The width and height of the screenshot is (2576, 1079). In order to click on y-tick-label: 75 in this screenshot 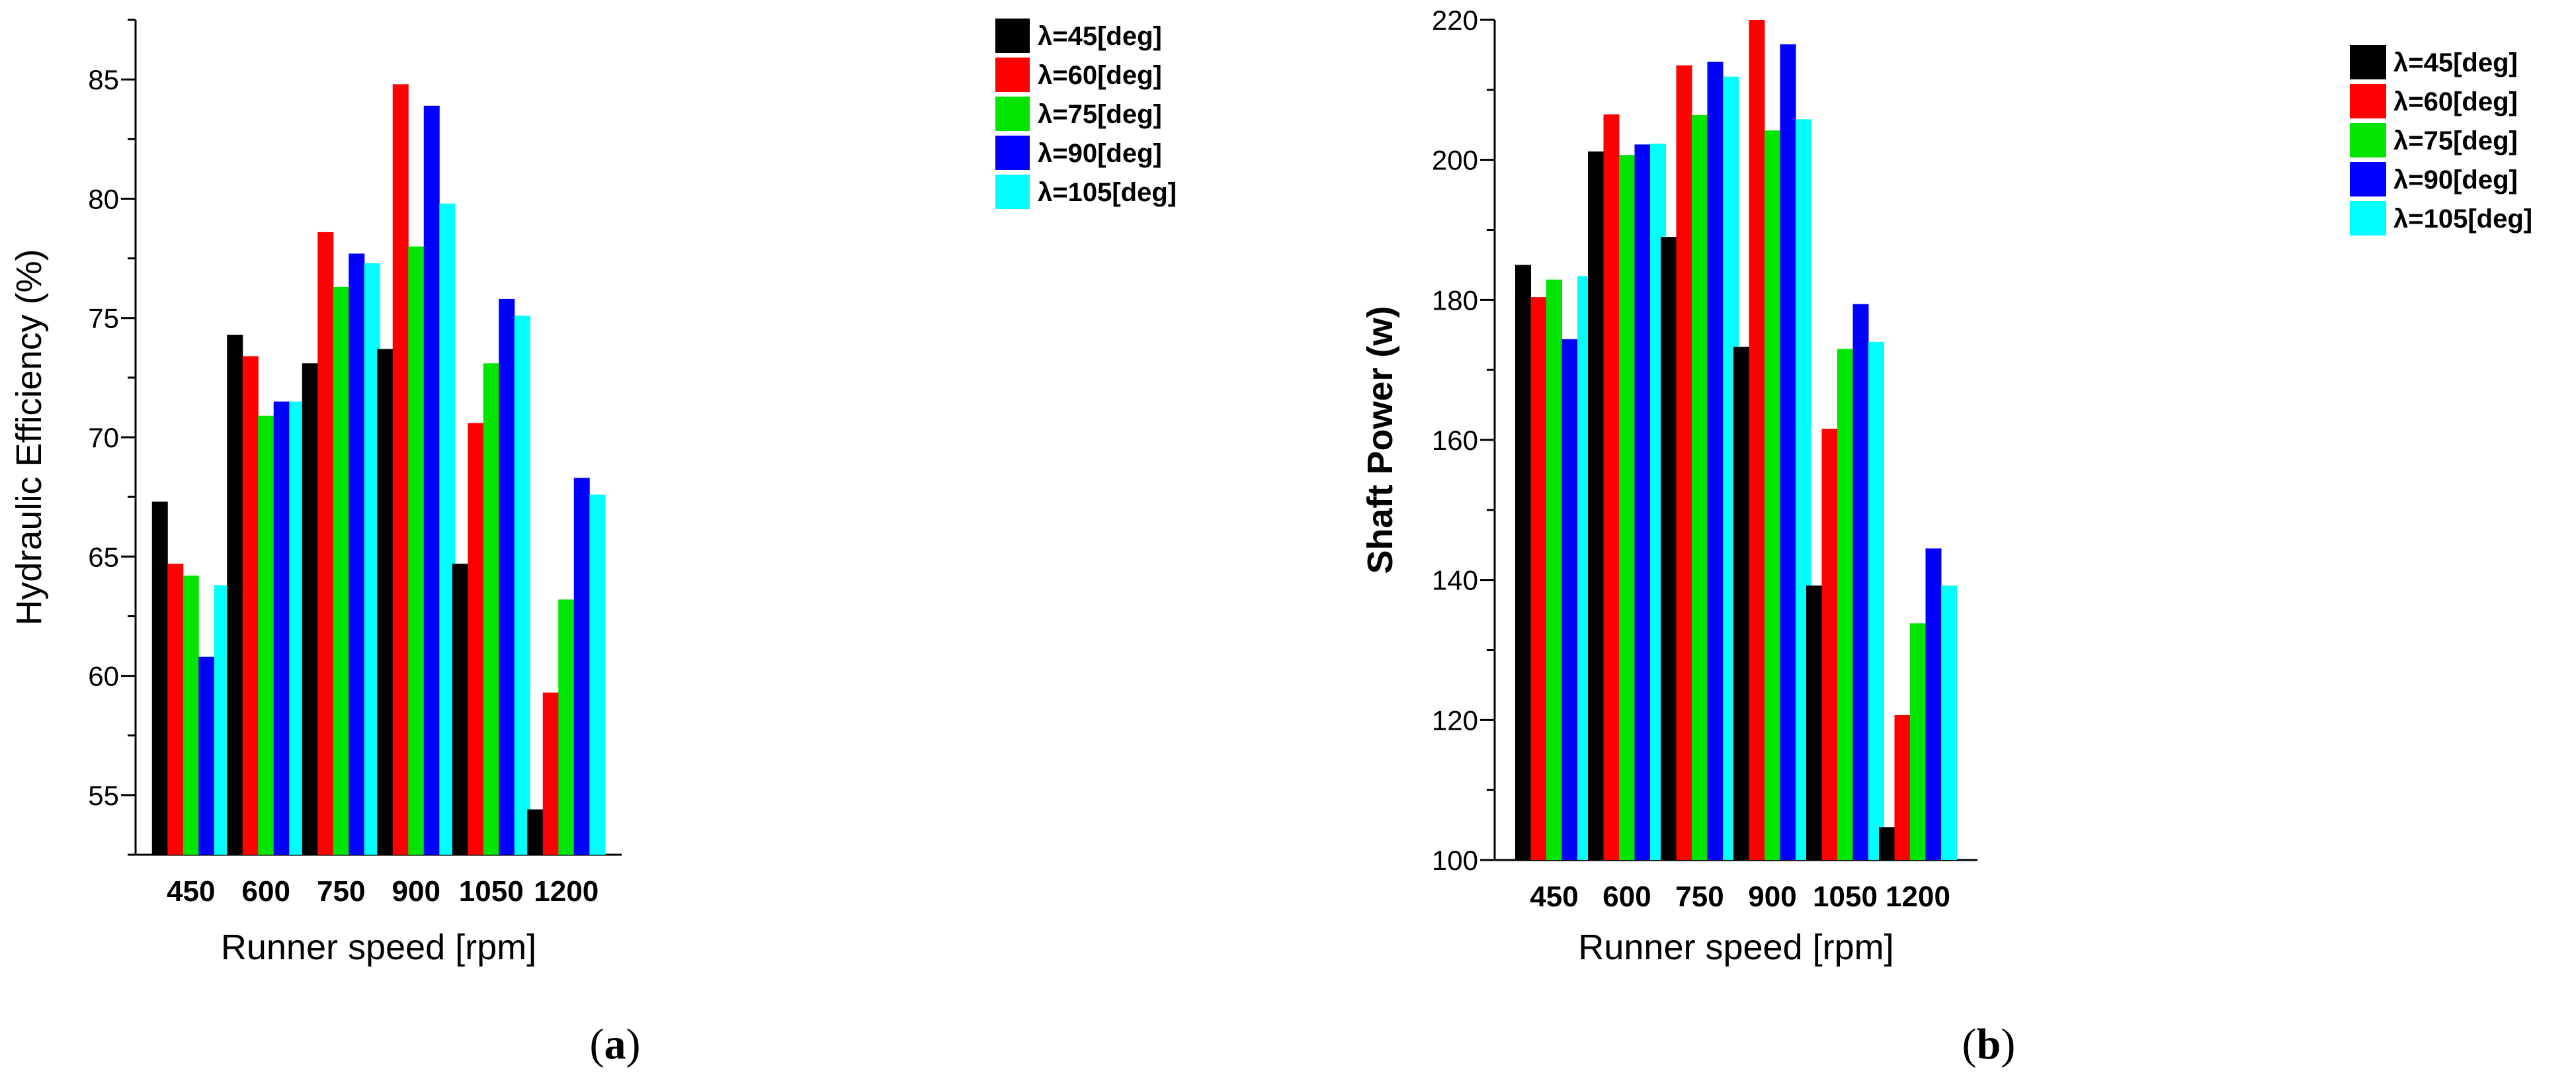, I will do `click(103, 318)`.